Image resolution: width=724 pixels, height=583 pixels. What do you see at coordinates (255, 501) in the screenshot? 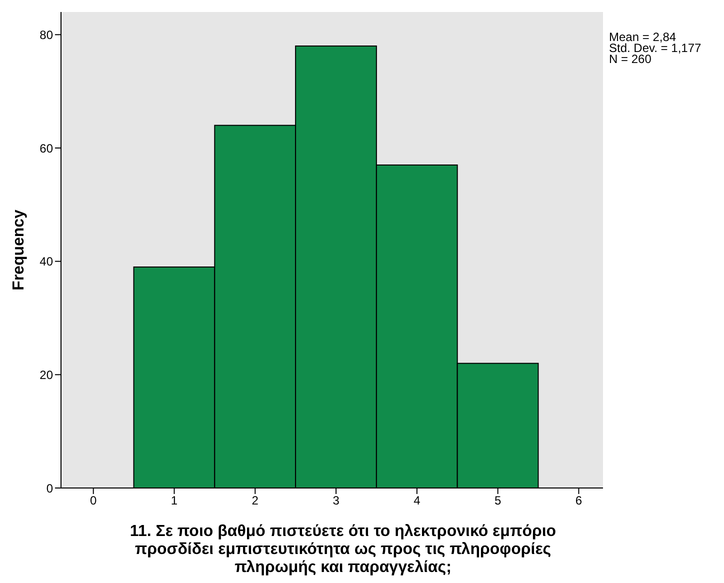
I see `x-tick-label: 2` at bounding box center [255, 501].